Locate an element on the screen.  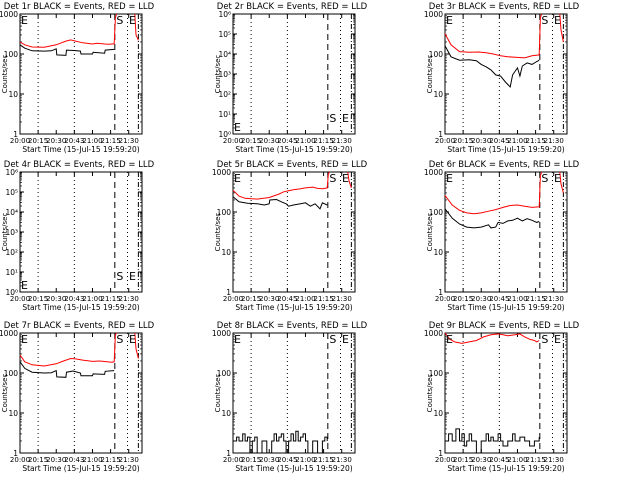
y-tick-label: 10⁰ is located at coordinates (11, 292).